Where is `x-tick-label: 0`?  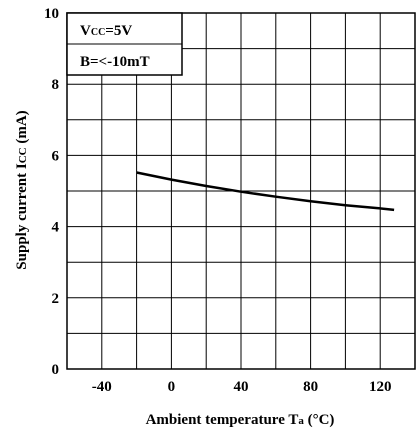
x-tick-label: 0 is located at coordinates (172, 387).